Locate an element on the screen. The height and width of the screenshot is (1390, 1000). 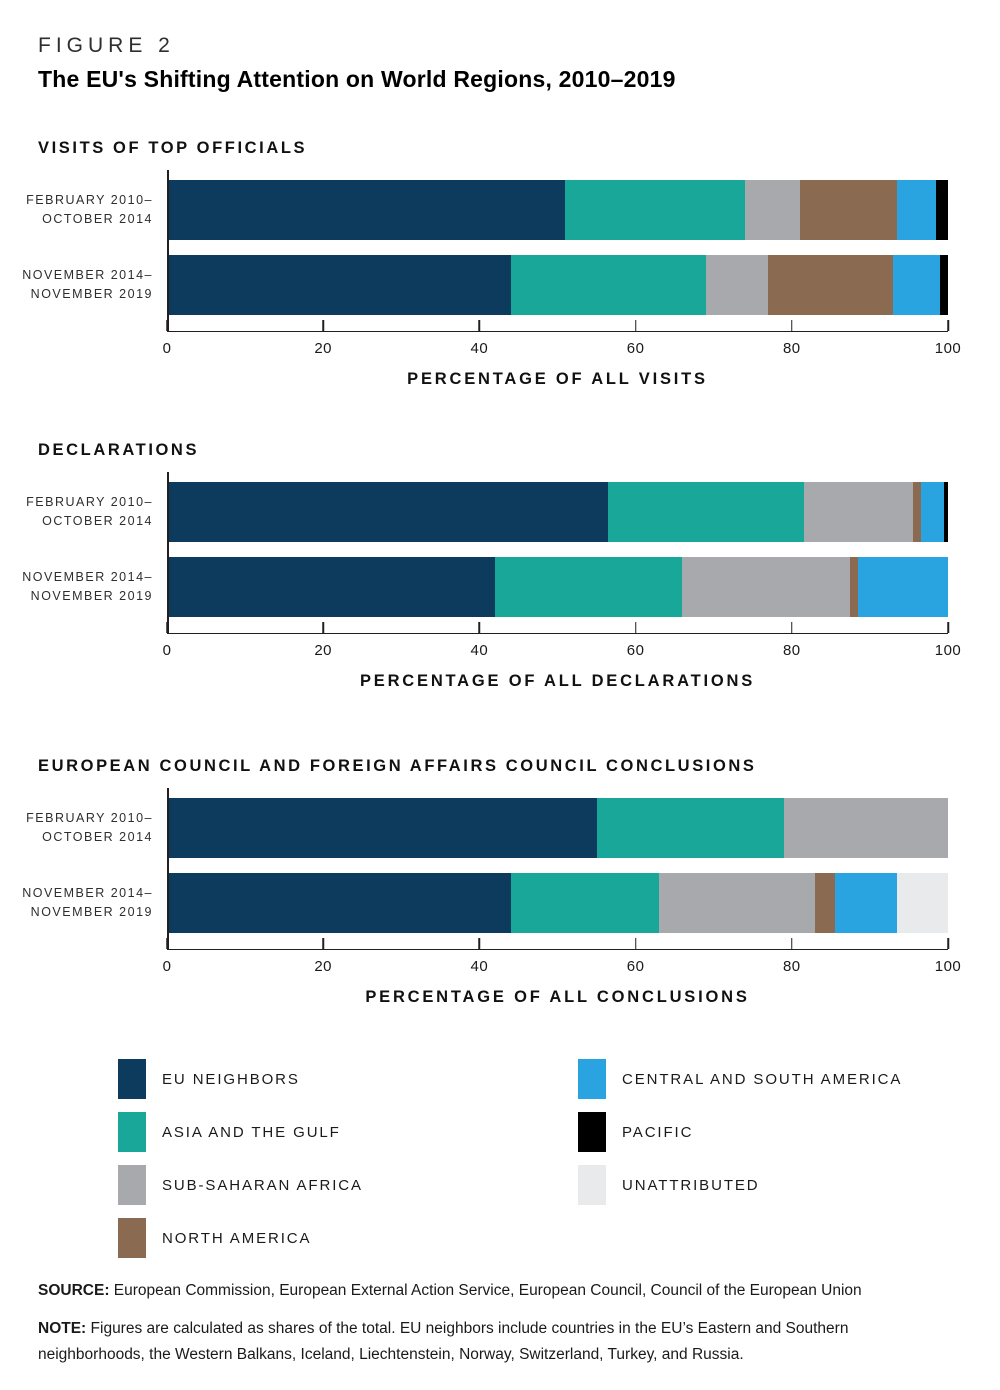
axis-tick-label: 20 is located at coordinates (323, 348).